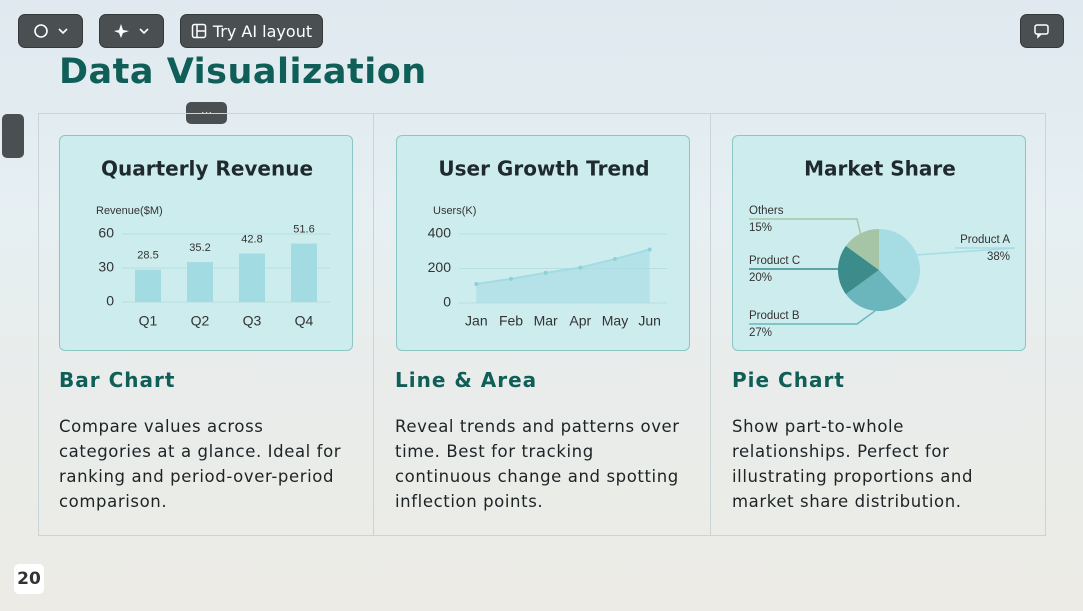 The height and width of the screenshot is (611, 1083). Describe the element at coordinates (440, 267) in the screenshot. I see `y-tick-label: 200` at that location.